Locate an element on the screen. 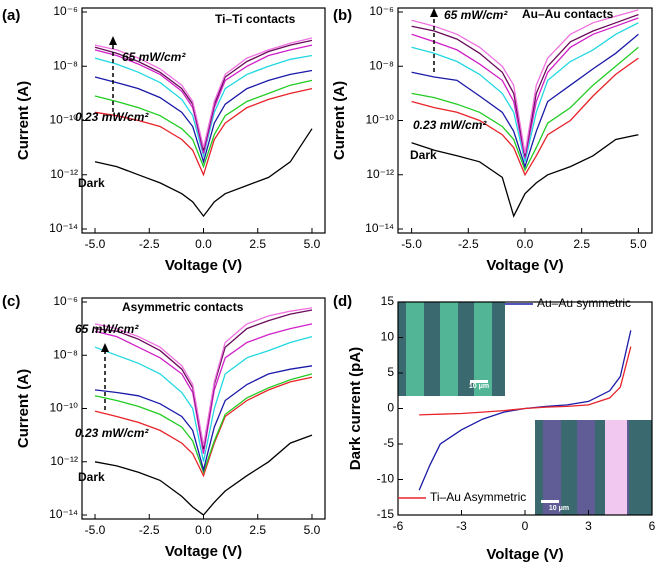 The height and width of the screenshot is (575, 661). annotation: Asymmetric contacts is located at coordinates (183, 307).